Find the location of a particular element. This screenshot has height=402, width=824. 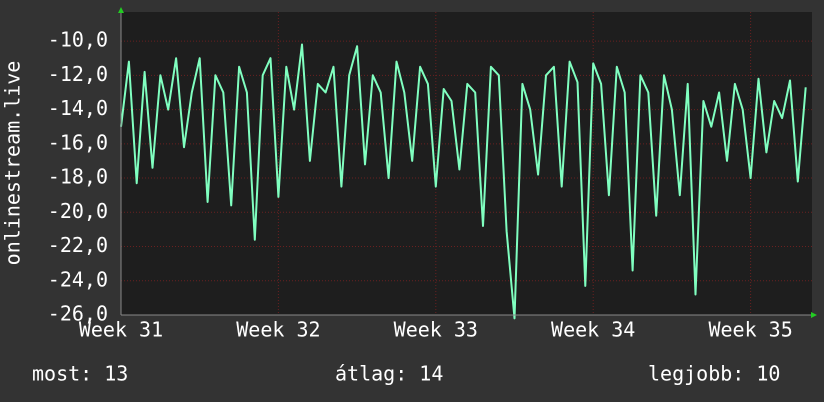

y-axis-label: onlinestream.live is located at coordinates (13, 163).